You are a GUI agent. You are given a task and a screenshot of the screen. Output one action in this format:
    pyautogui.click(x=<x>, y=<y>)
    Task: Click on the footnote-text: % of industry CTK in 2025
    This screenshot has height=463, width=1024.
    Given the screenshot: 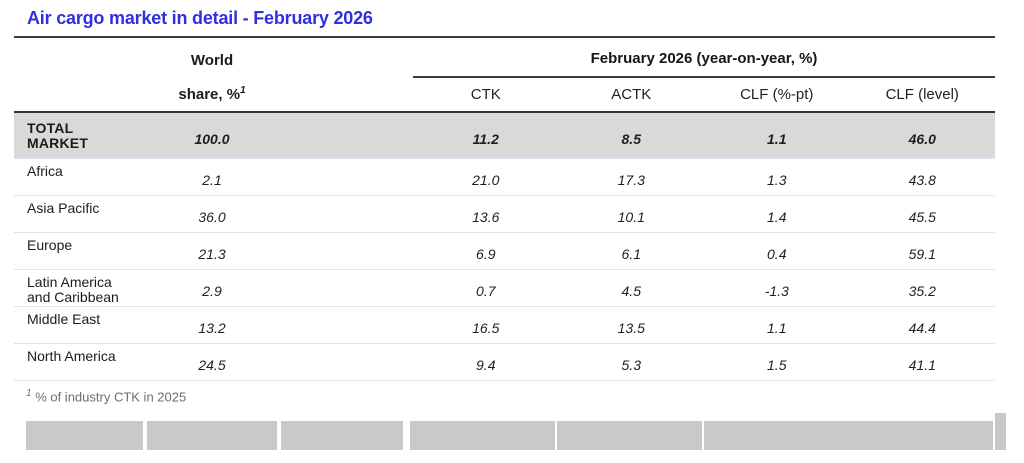 What is the action you would take?
    pyautogui.click(x=111, y=397)
    